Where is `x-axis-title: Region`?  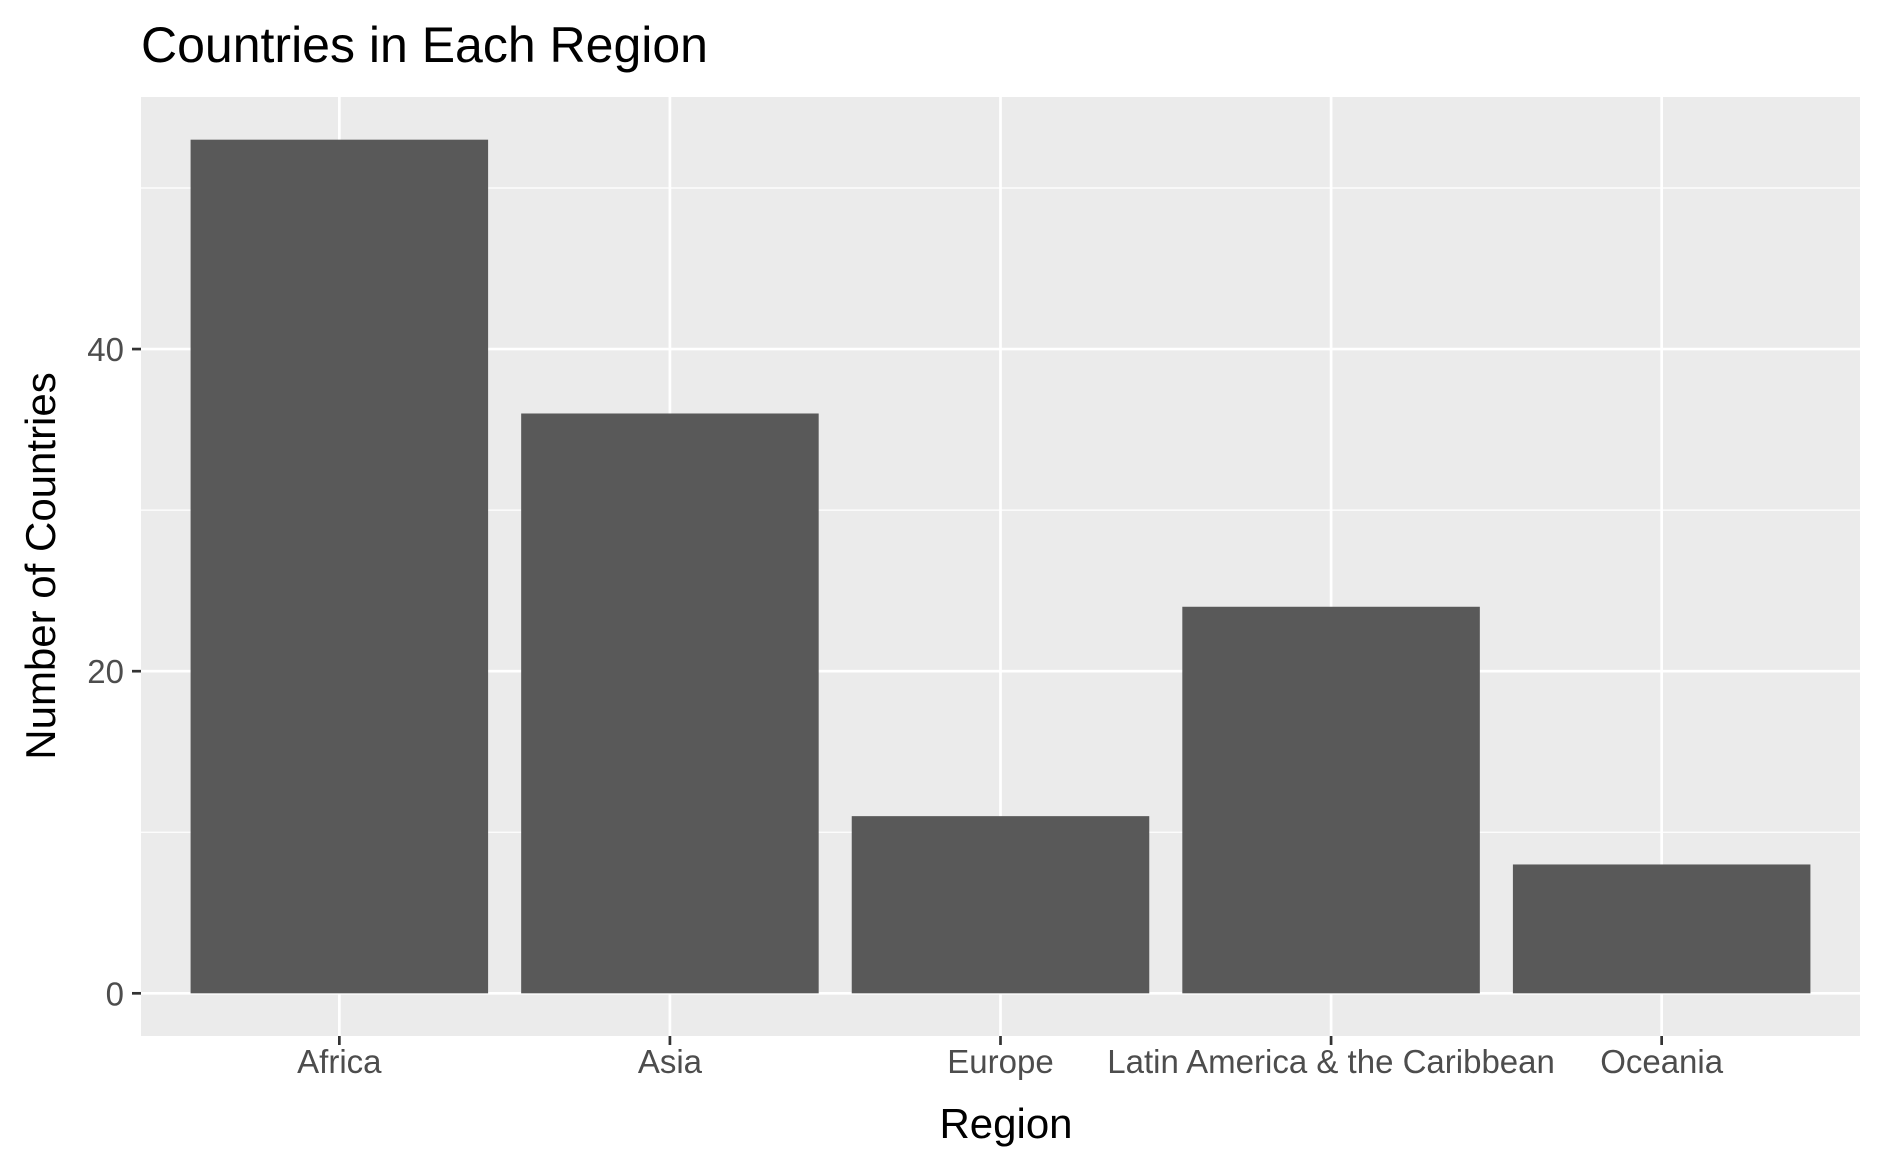
x-axis-title: Region is located at coordinates (1005, 1123).